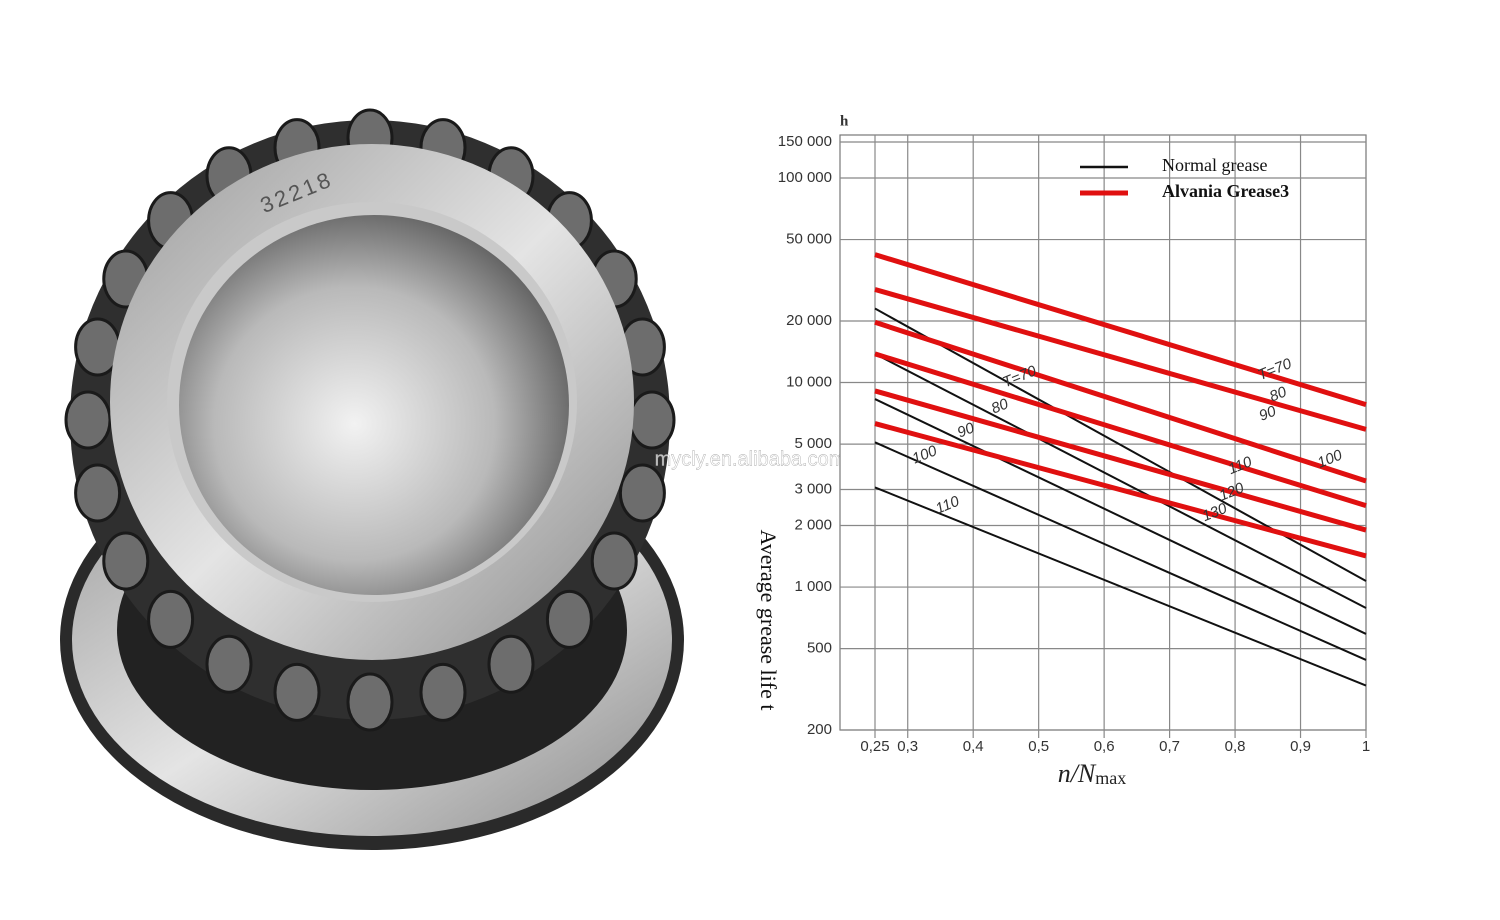 This screenshot has height=920, width=1500. Describe the element at coordinates (374, 405) in the screenshot. I see `bore` at that location.